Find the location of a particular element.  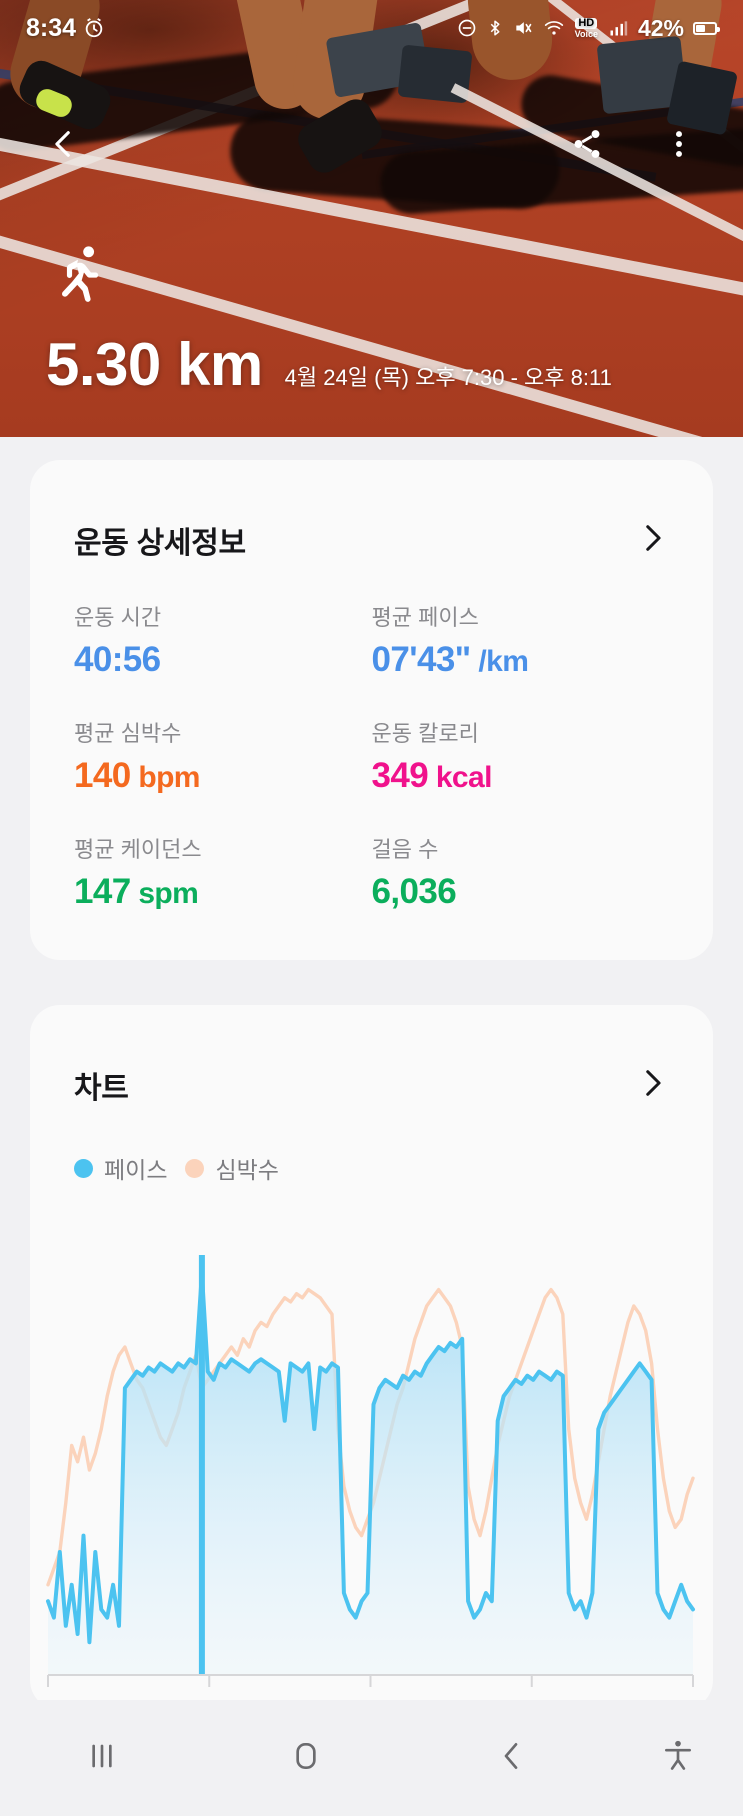

stat-label: 운동 시간 is located at coordinates (118, 617).